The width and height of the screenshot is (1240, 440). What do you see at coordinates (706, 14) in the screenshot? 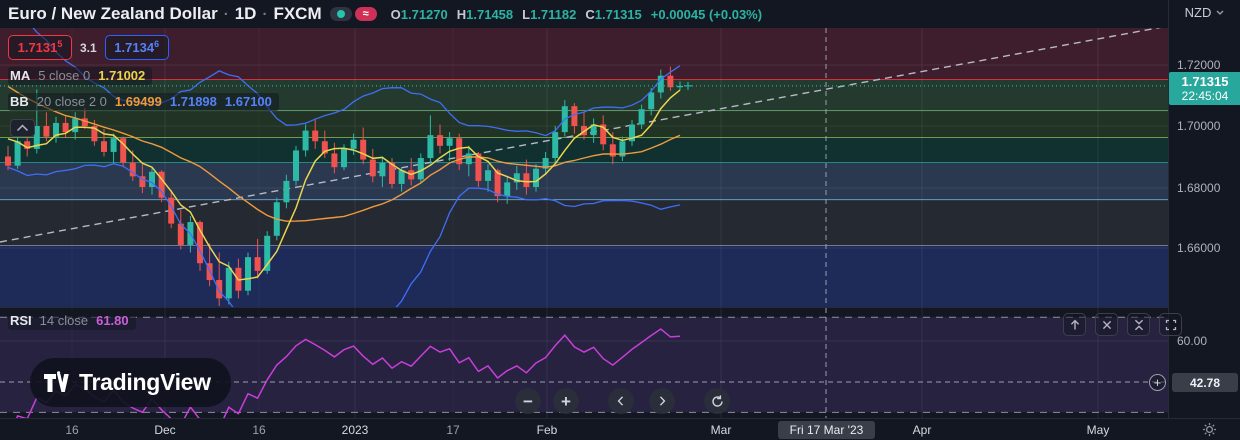
I see `ohlc-change-value: +0.00045 (+0.03%)` at bounding box center [706, 14].